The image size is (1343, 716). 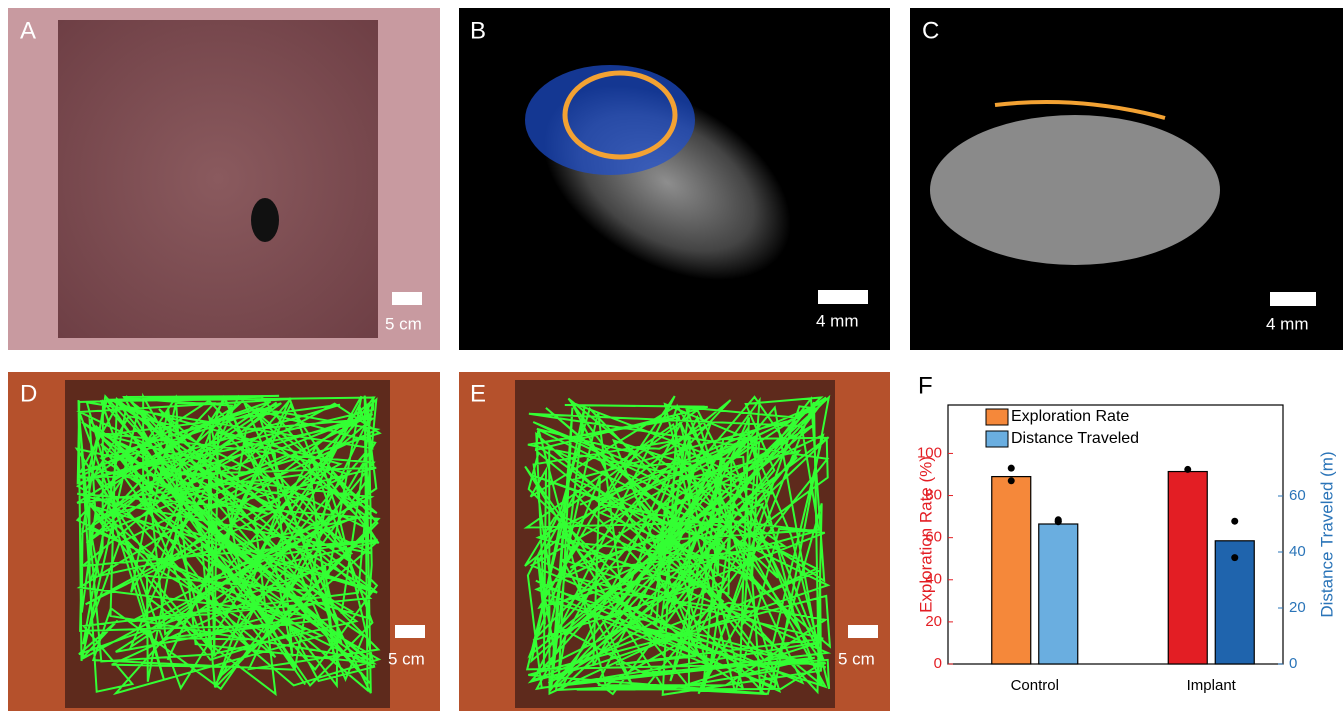 I want to click on y-axis-label: Exploration Rate (%), so click(x=925, y=534).